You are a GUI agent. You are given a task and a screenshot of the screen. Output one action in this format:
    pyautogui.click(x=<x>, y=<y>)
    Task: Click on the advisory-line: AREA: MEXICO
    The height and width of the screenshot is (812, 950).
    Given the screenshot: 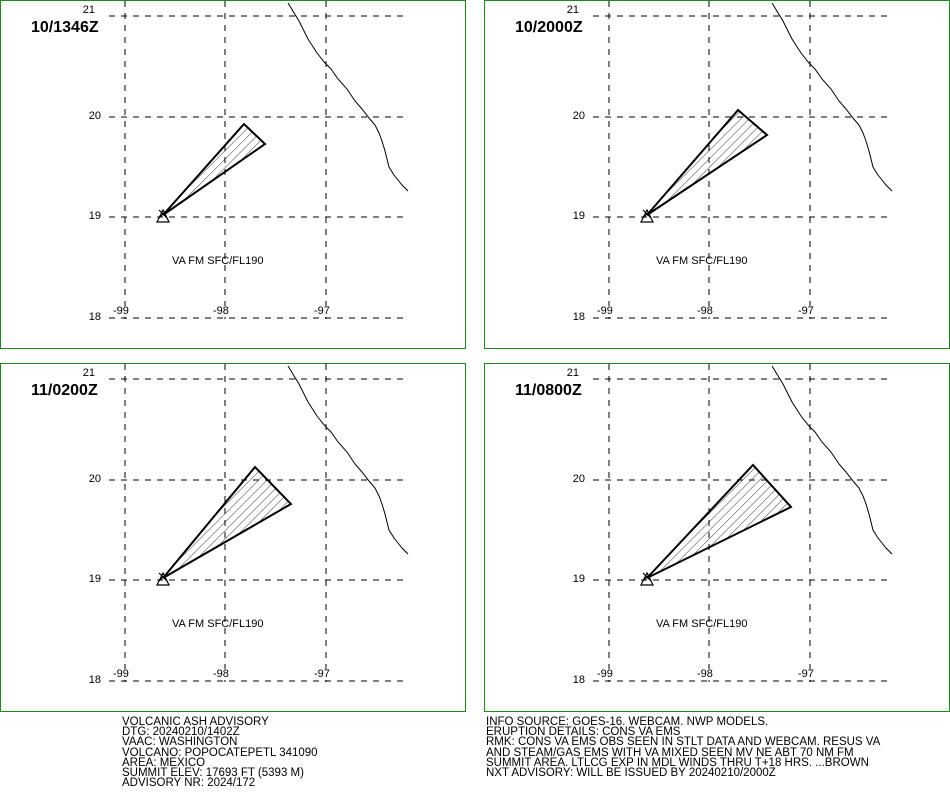 What is the action you would take?
    pyautogui.click(x=164, y=762)
    